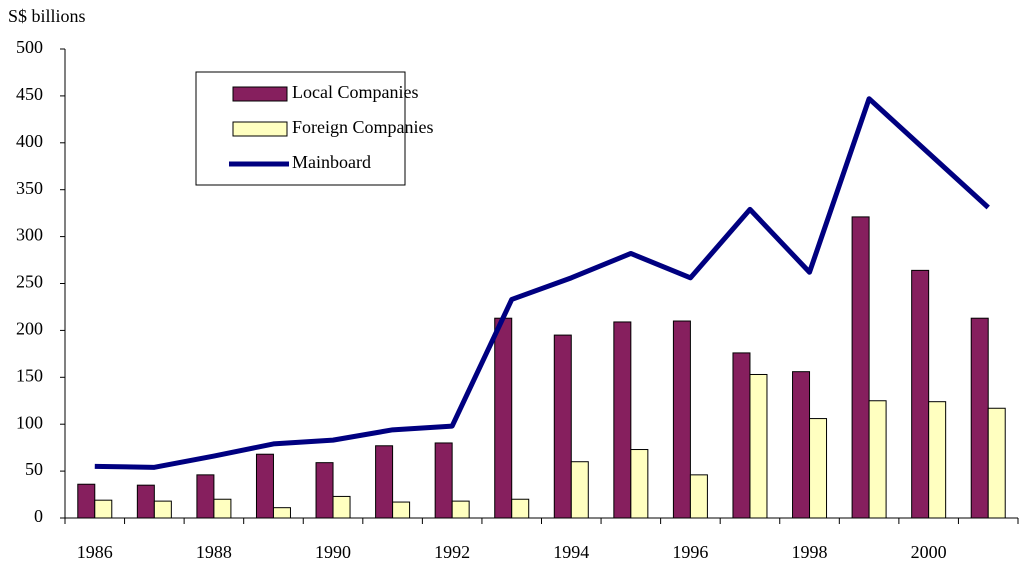 This screenshot has width=1023, height=566. I want to click on legend-label: Mainboard, so click(331, 162).